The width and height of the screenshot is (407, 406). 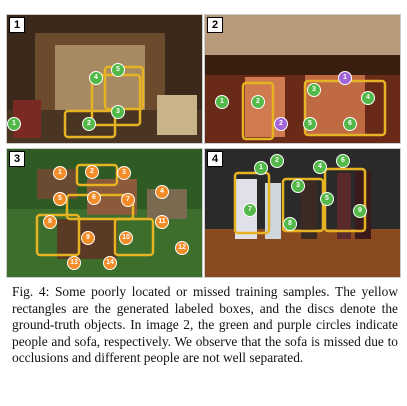 I want to click on ground-truth-disc: 11, so click(x=162, y=222).